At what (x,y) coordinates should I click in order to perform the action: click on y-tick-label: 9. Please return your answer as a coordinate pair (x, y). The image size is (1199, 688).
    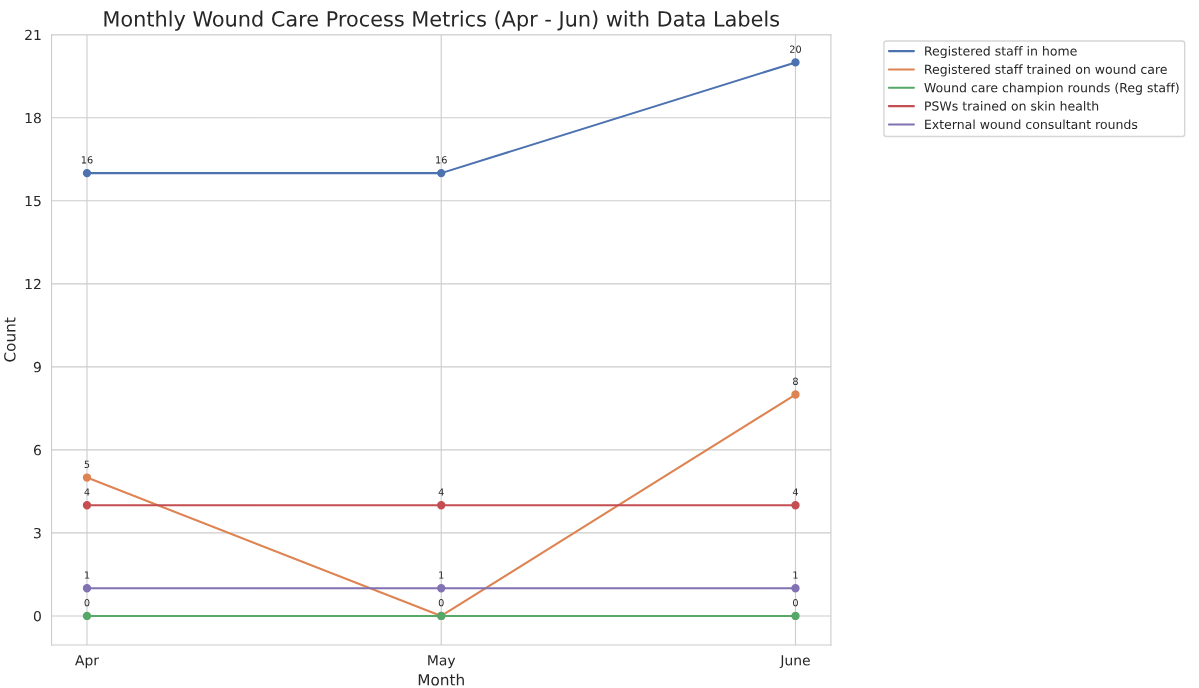
    Looking at the image, I should click on (37, 367).